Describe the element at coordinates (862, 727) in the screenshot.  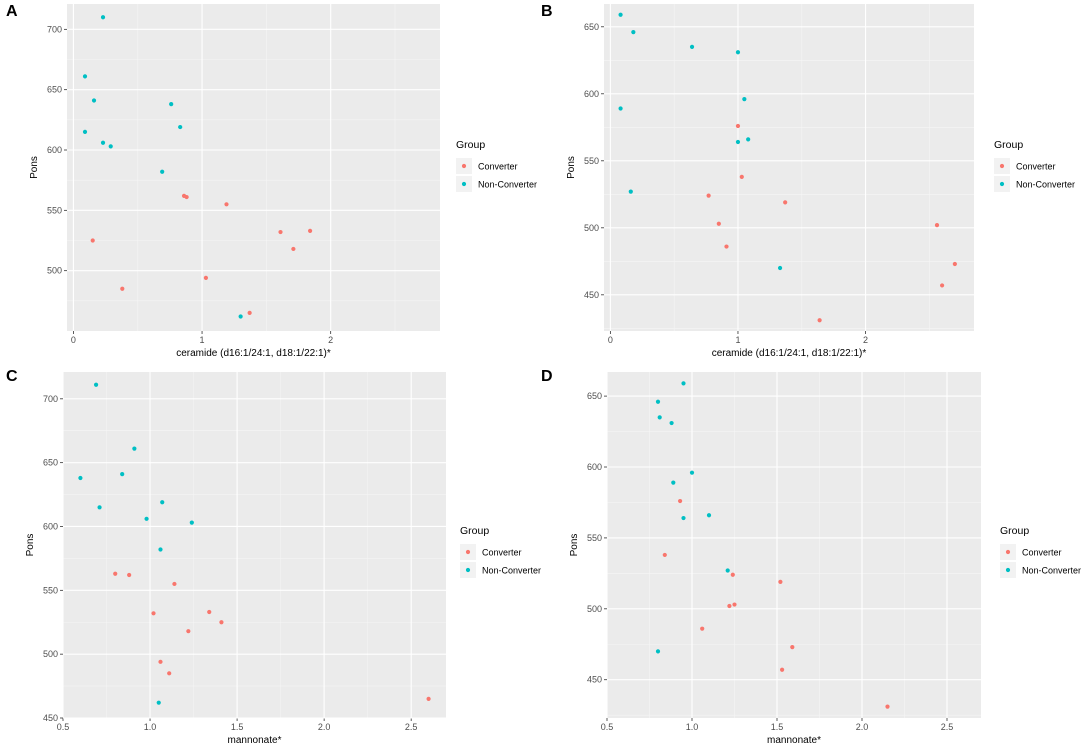
I see `x-tick-label: 2.0` at that location.